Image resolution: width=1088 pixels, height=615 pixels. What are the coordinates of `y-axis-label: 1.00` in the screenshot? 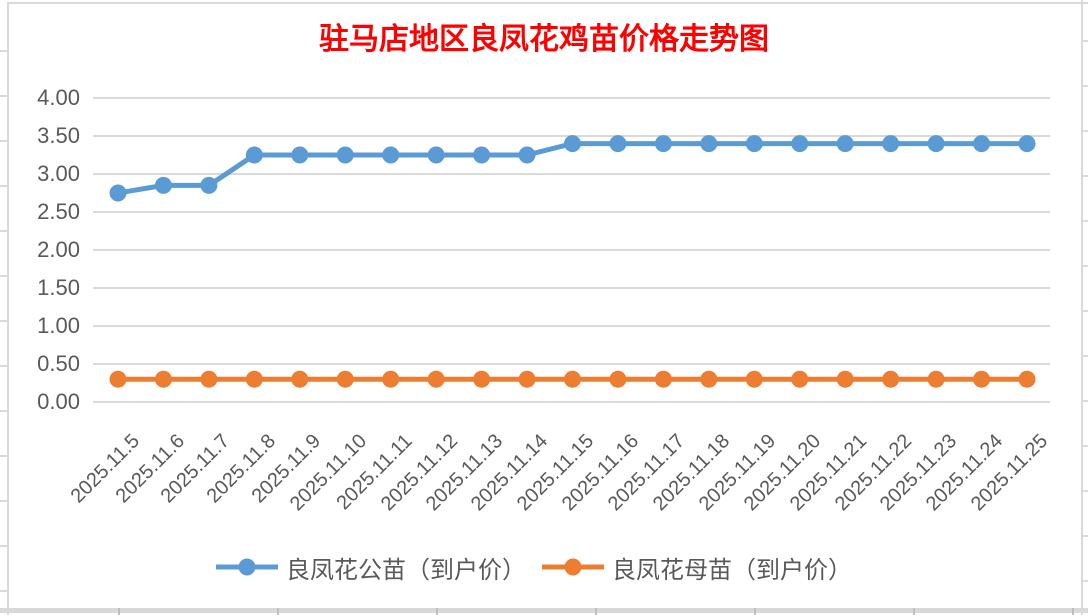 It's located at (58, 325).